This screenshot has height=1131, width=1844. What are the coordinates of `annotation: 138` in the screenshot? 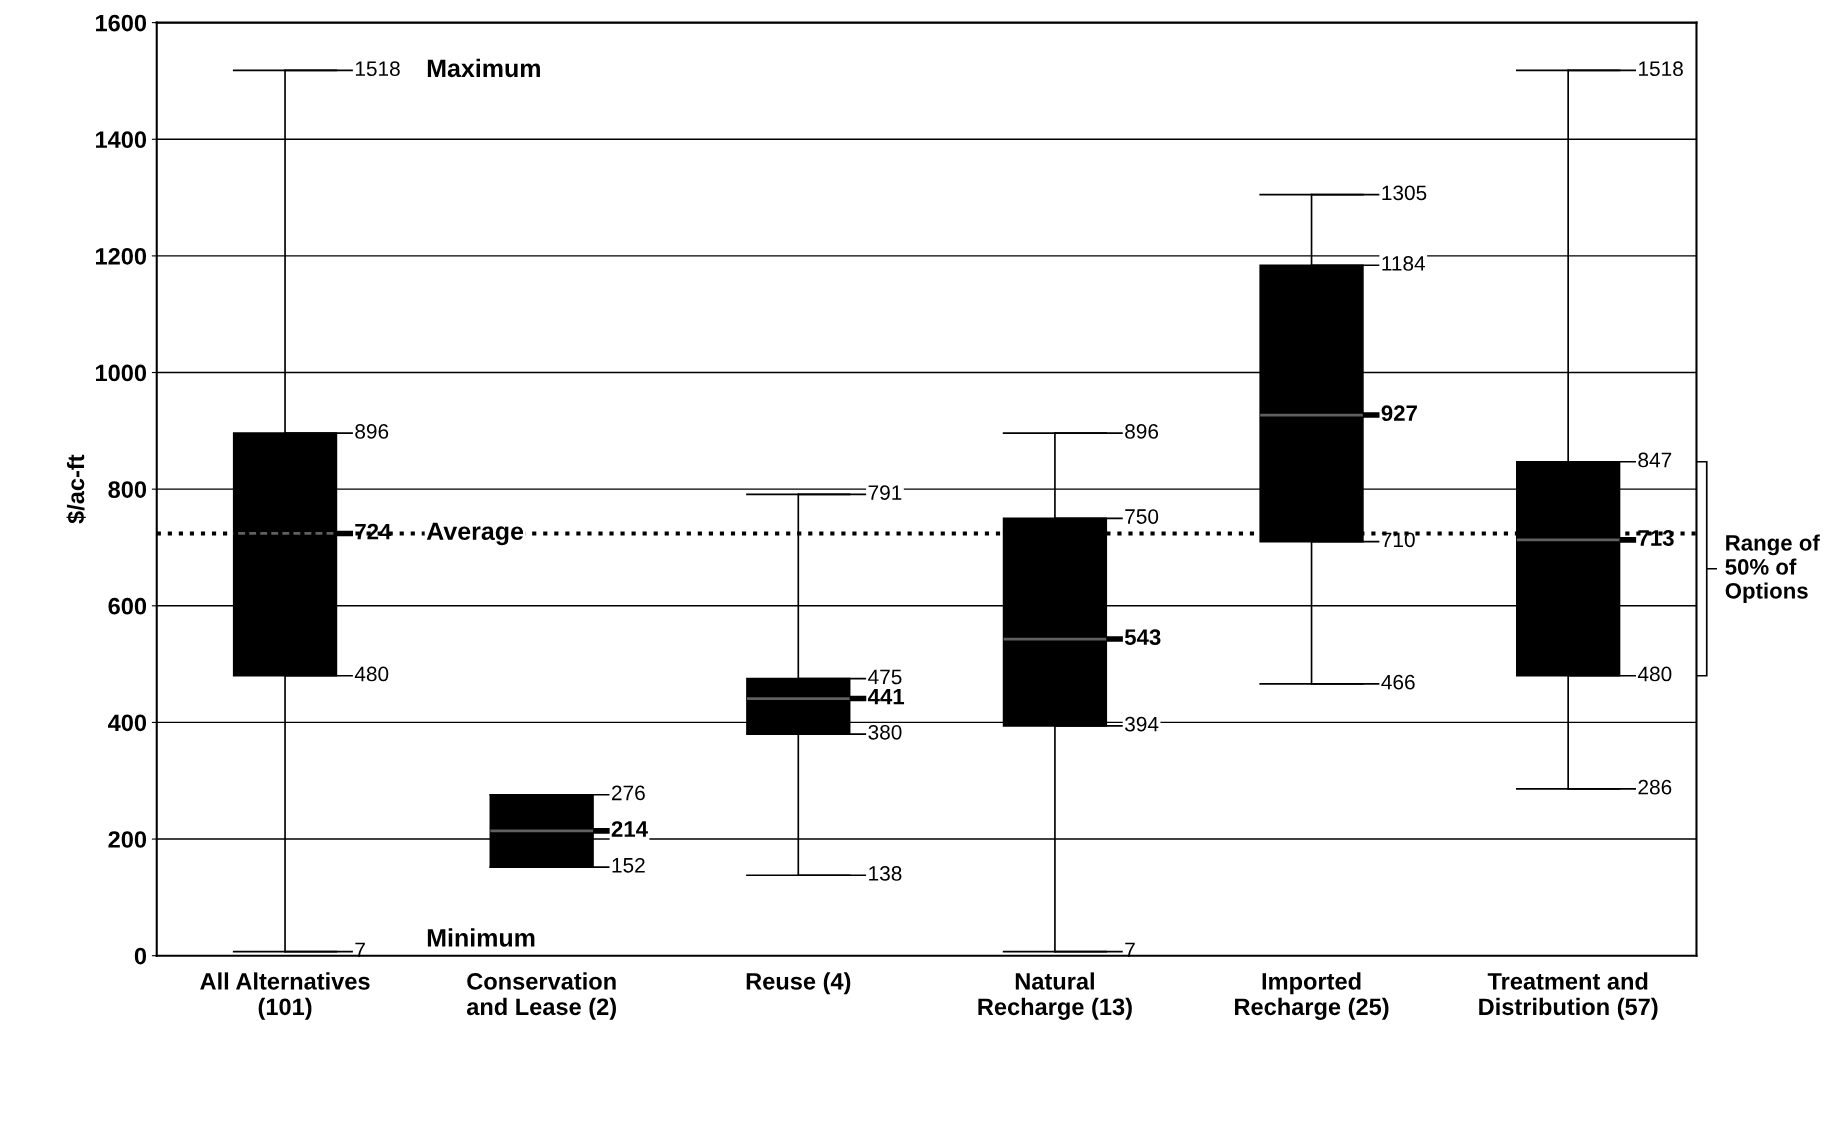 It's located at (885, 873).